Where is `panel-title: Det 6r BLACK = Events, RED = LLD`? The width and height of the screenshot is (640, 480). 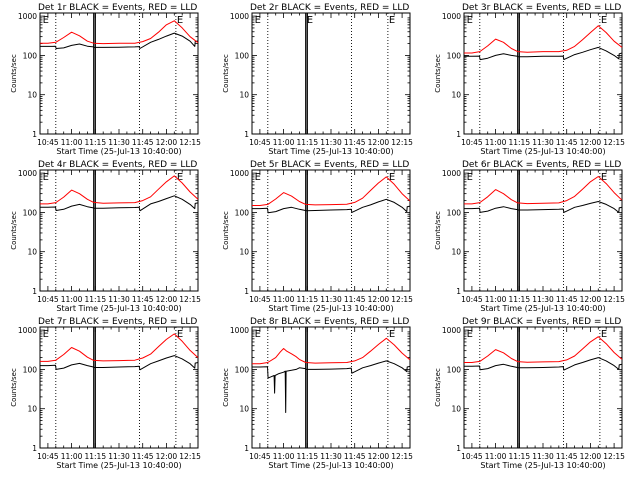
panel-title: Det 6r BLACK = Events, RED = LLD is located at coordinates (541, 165).